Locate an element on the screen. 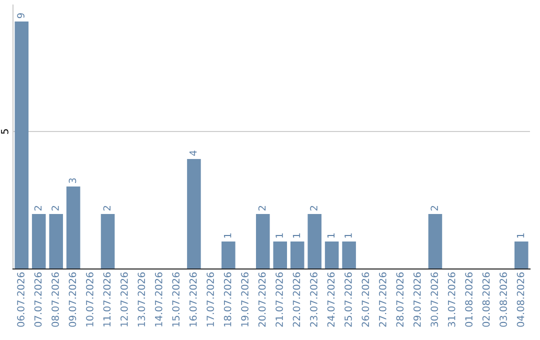 This screenshot has width=540, height=340. x-tick-label: 26.07.2026 is located at coordinates (366, 299).